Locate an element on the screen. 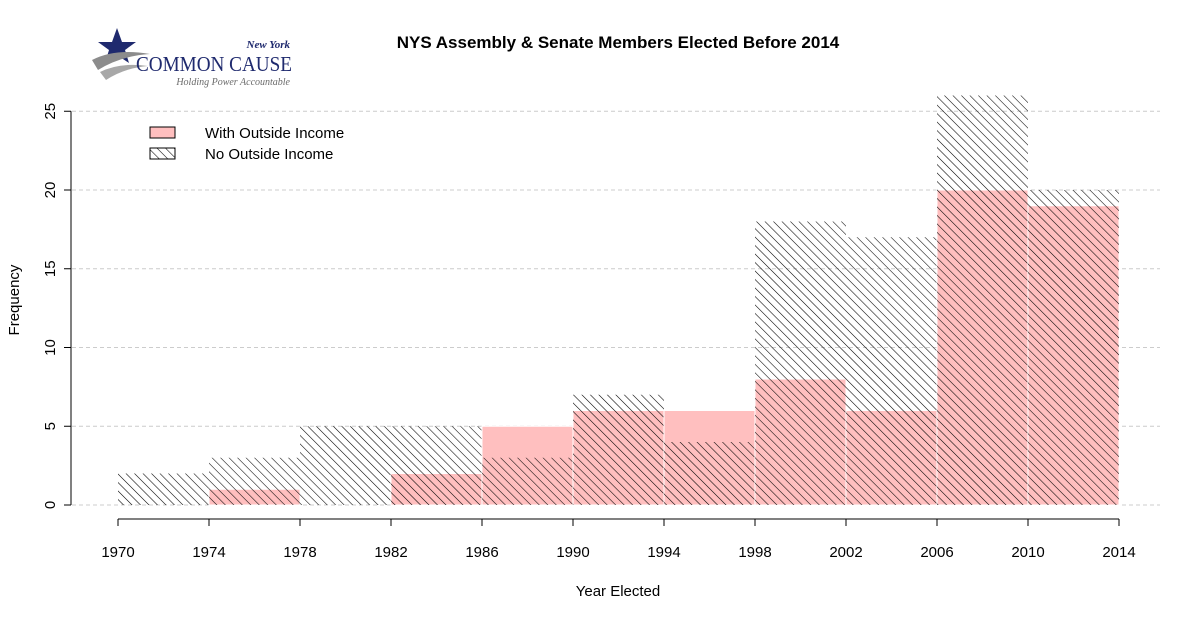 Image resolution: width=1200 pixels, height=625 pixels. x-tick-label-1982: 1982 is located at coordinates (390, 552).